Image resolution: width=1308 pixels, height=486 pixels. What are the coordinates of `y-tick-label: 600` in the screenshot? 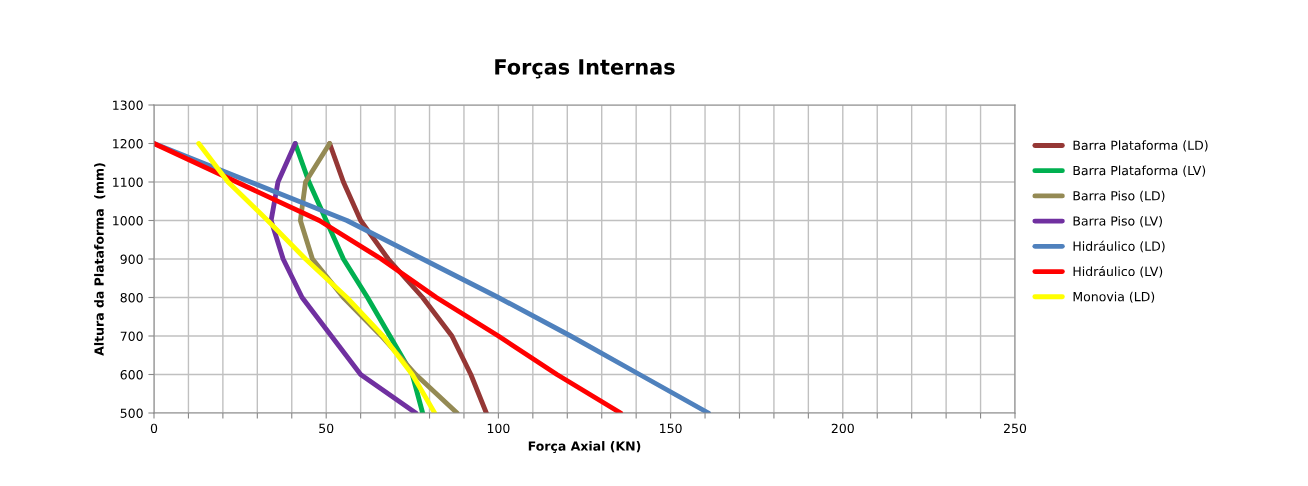 It's located at (131, 374).